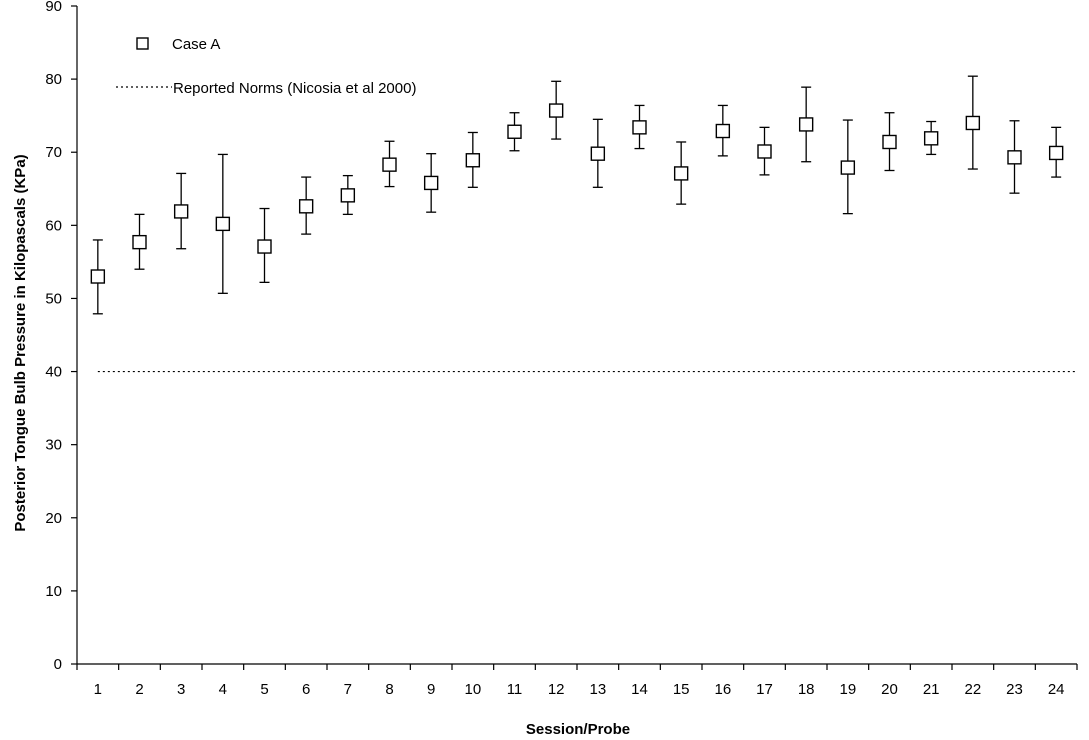 This screenshot has height=740, width=1089. What do you see at coordinates (972, 689) in the screenshot?
I see `x-tick-label: 22` at bounding box center [972, 689].